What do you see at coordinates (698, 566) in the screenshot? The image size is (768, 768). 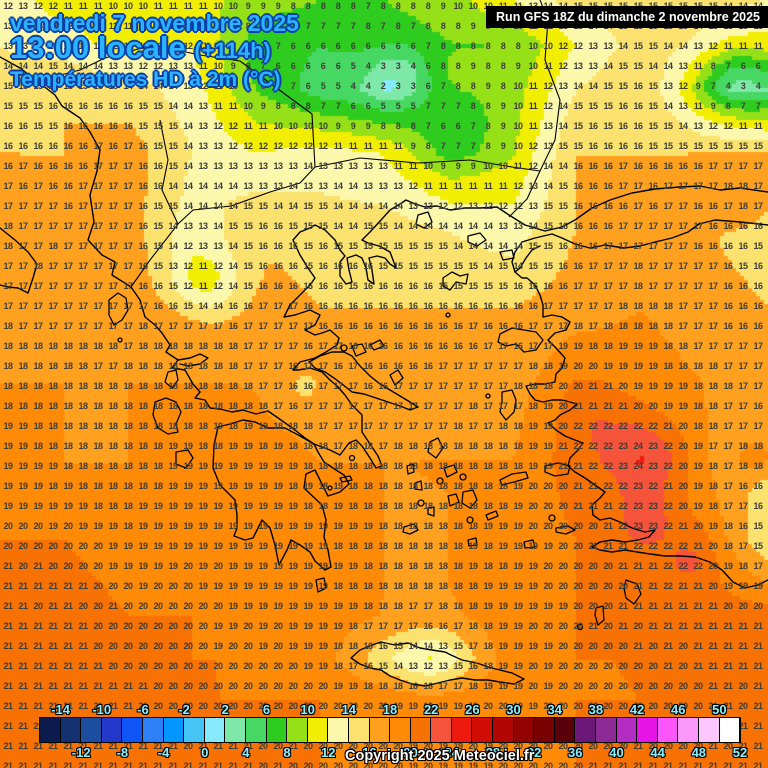 I see `temp-value: 22` at bounding box center [698, 566].